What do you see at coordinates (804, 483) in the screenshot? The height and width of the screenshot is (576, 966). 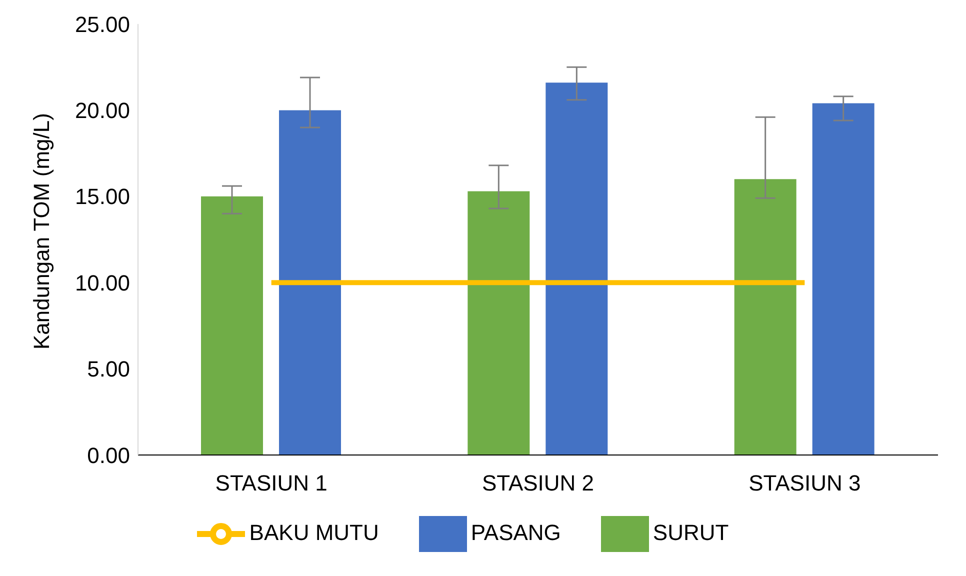 I see `x-tick-label: STASIUN 3` at bounding box center [804, 483].